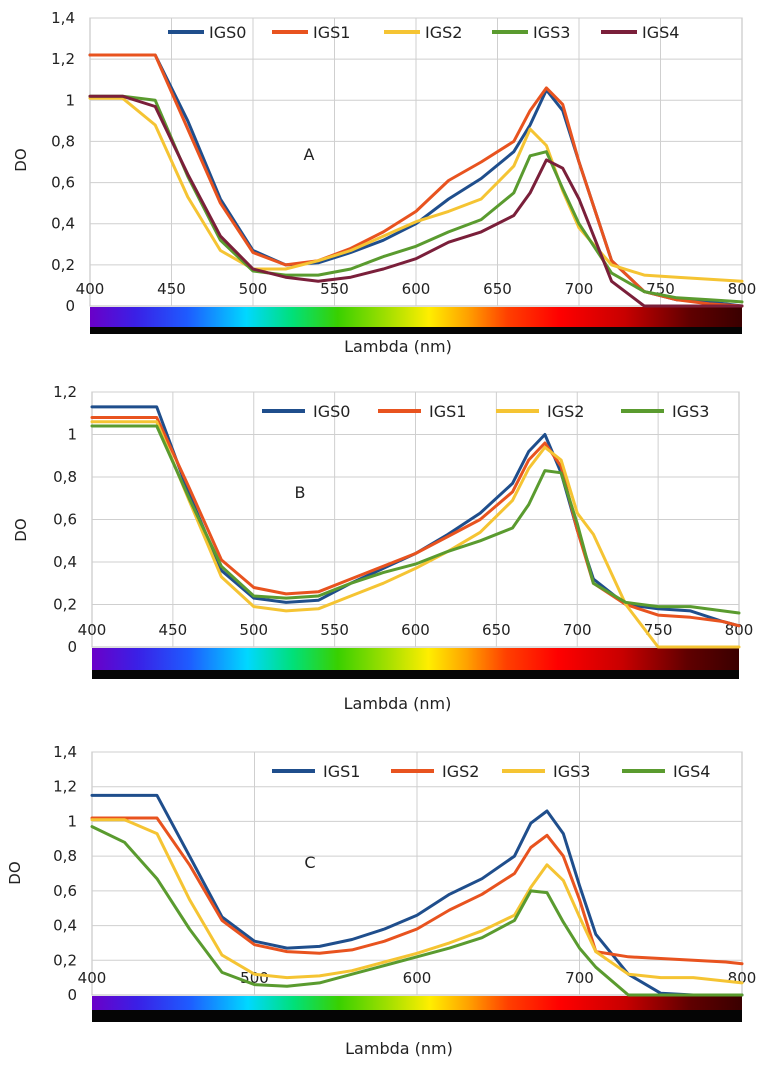 This screenshot has height=1065, width=758. Describe the element at coordinates (300, 492) in the screenshot. I see `panel-label: B` at that location.